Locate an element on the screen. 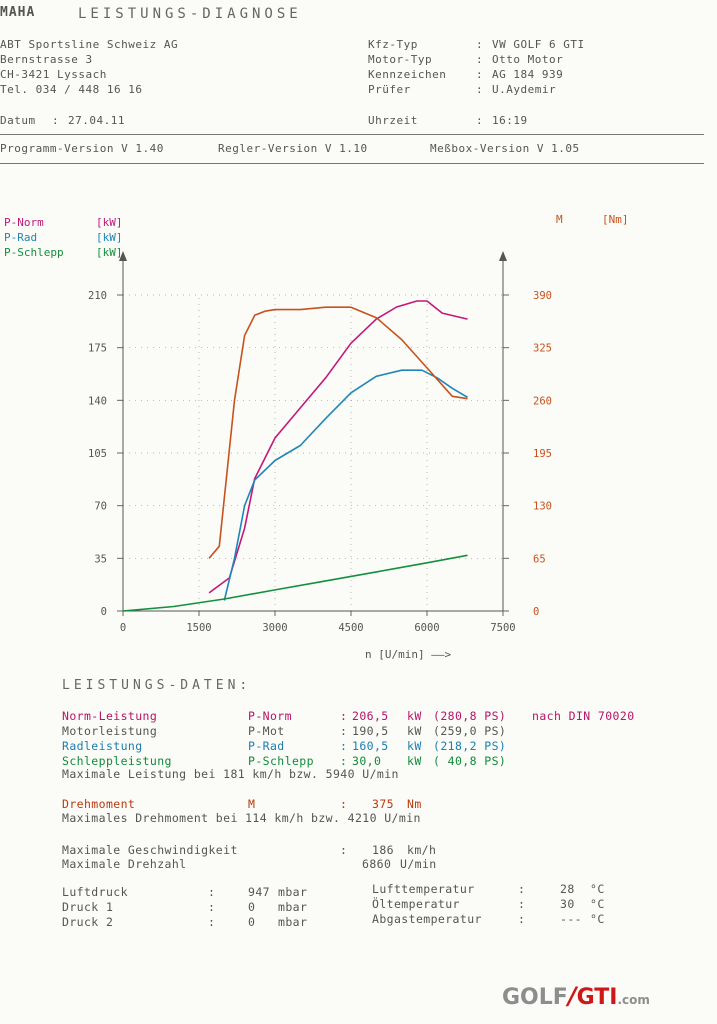 The height and width of the screenshot is (1024, 717). power-row-val: 160,5 is located at coordinates (370, 746).